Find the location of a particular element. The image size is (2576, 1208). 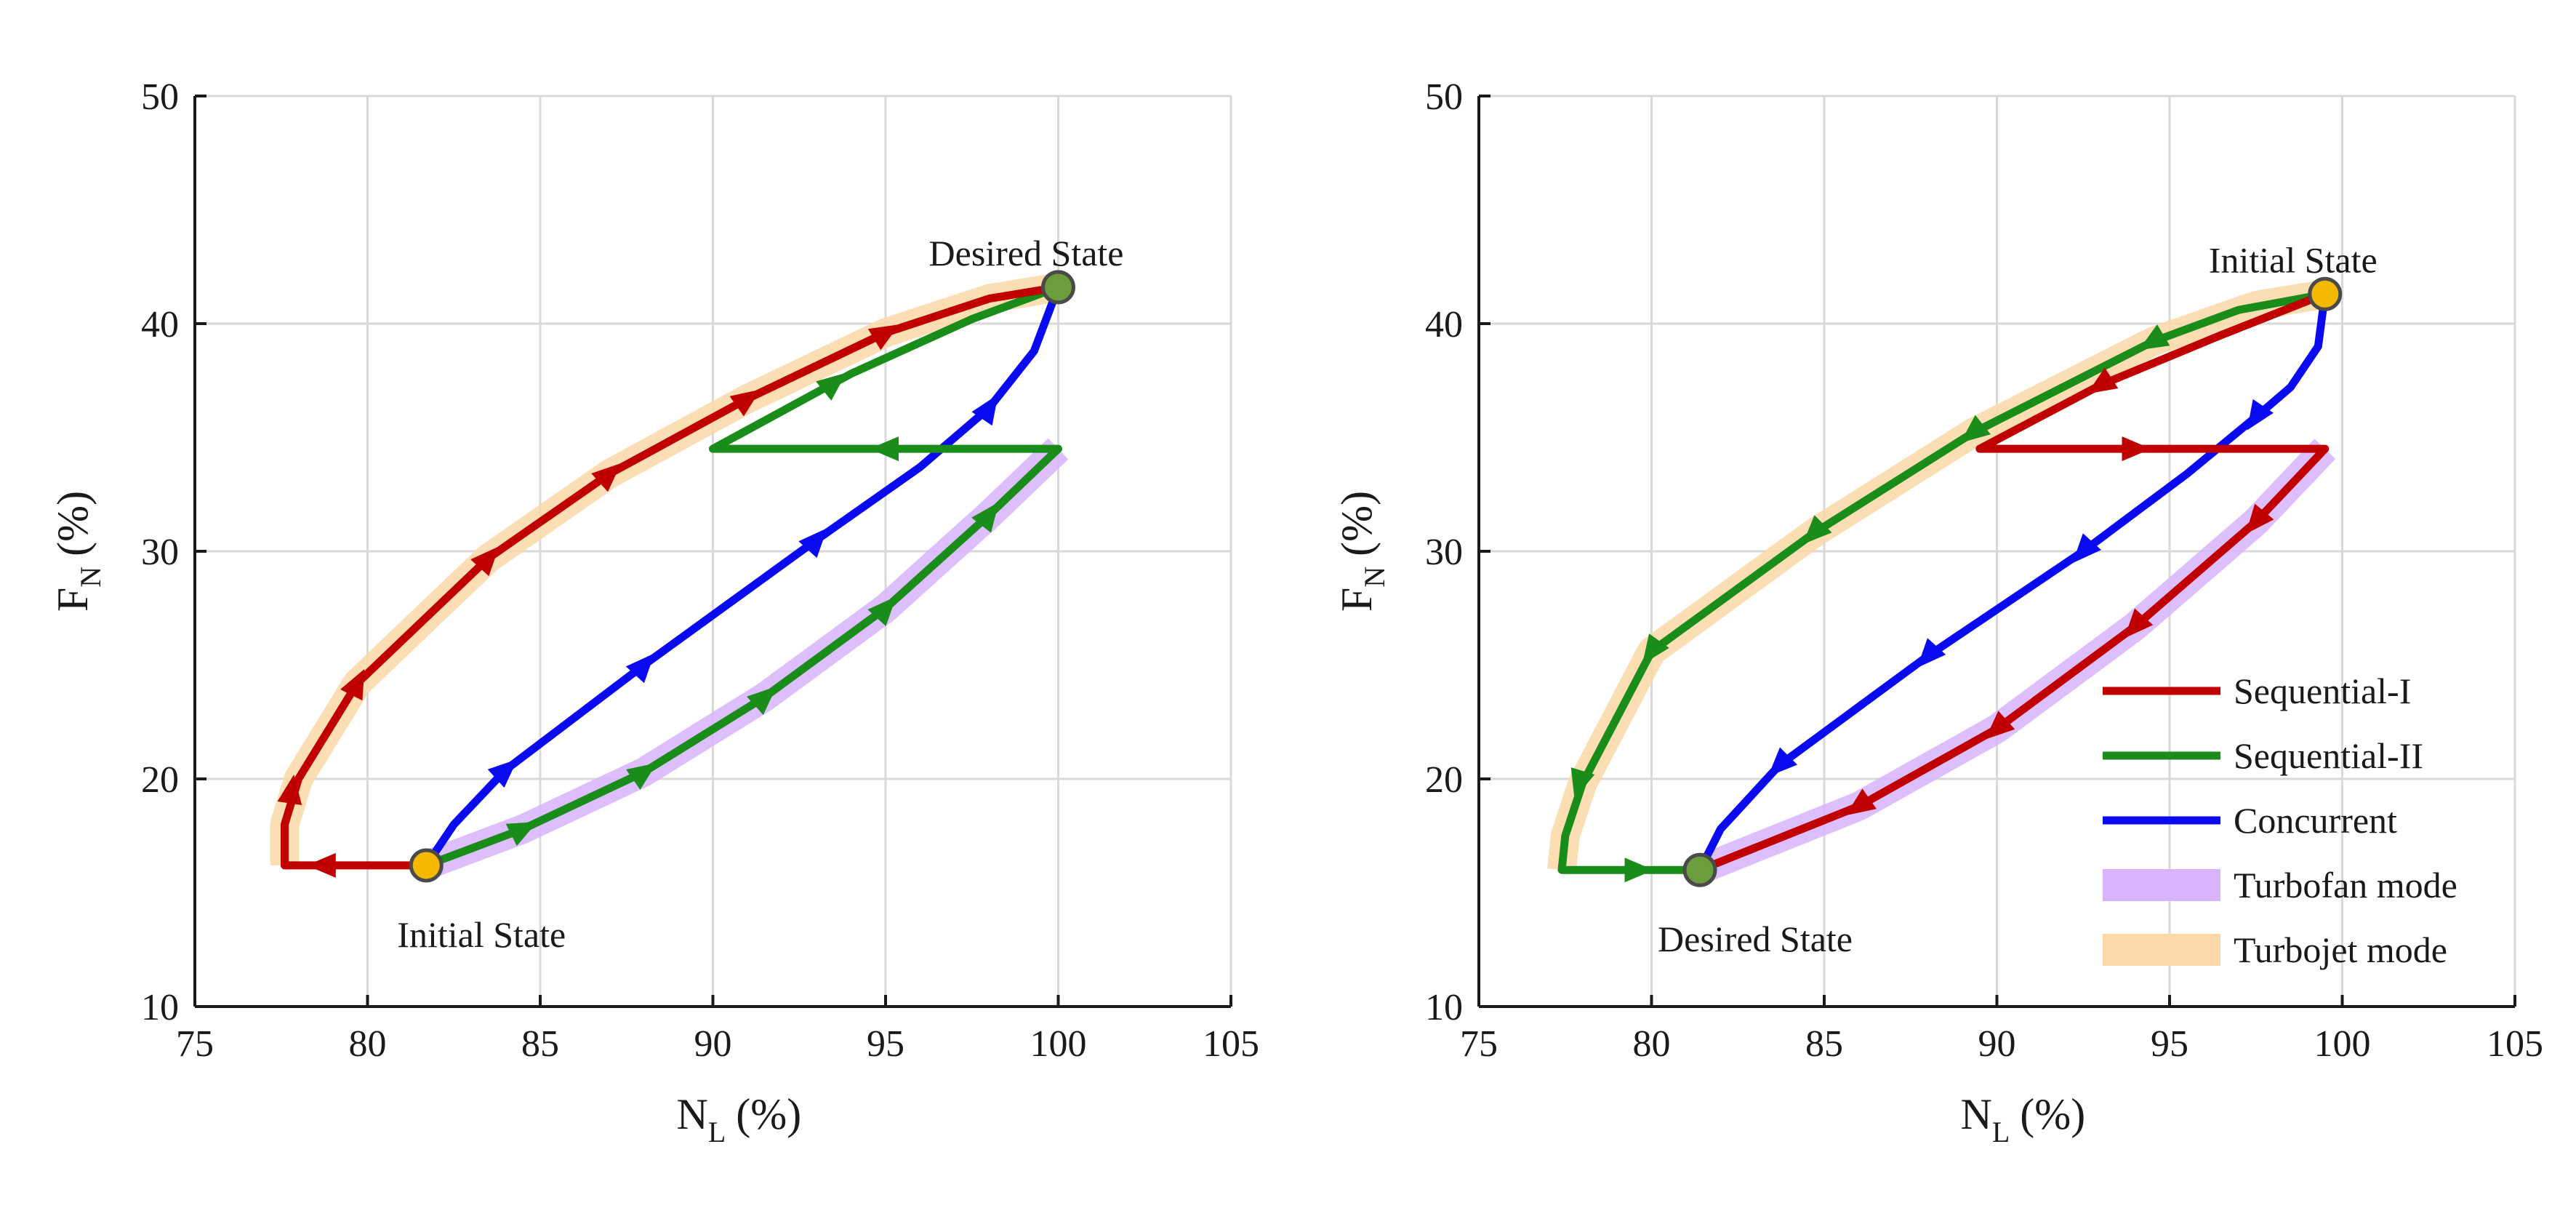

legend-label: Turbojet mode is located at coordinates (2340, 949).